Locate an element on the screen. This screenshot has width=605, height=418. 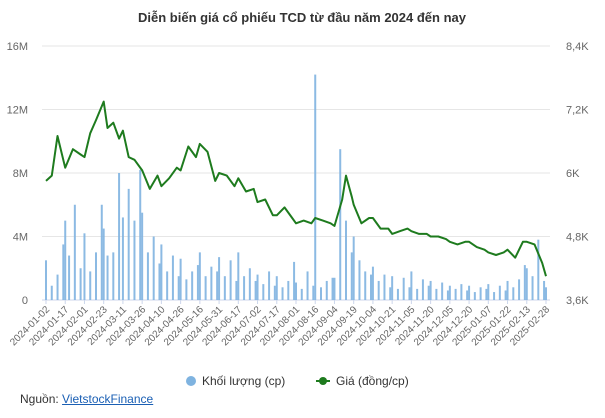
y-left-tick-label: 16M is located at coordinates (17, 47).